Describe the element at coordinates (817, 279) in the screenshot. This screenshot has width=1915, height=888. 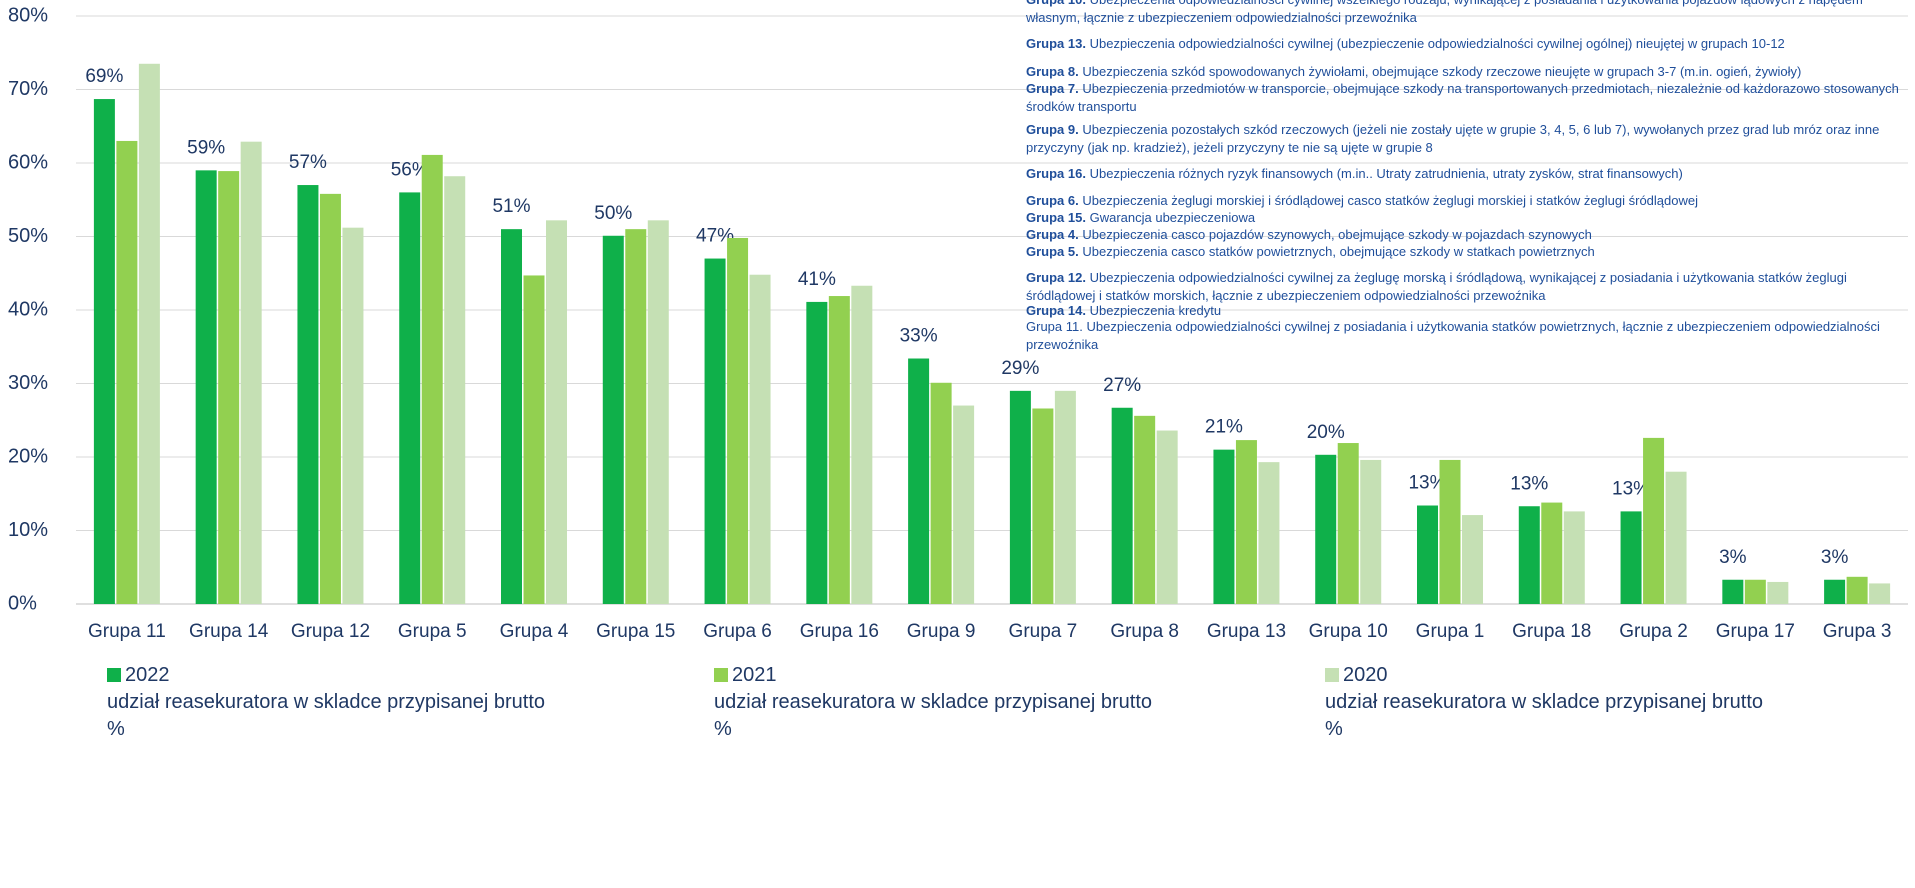
I see `data-label: 41%` at that location.